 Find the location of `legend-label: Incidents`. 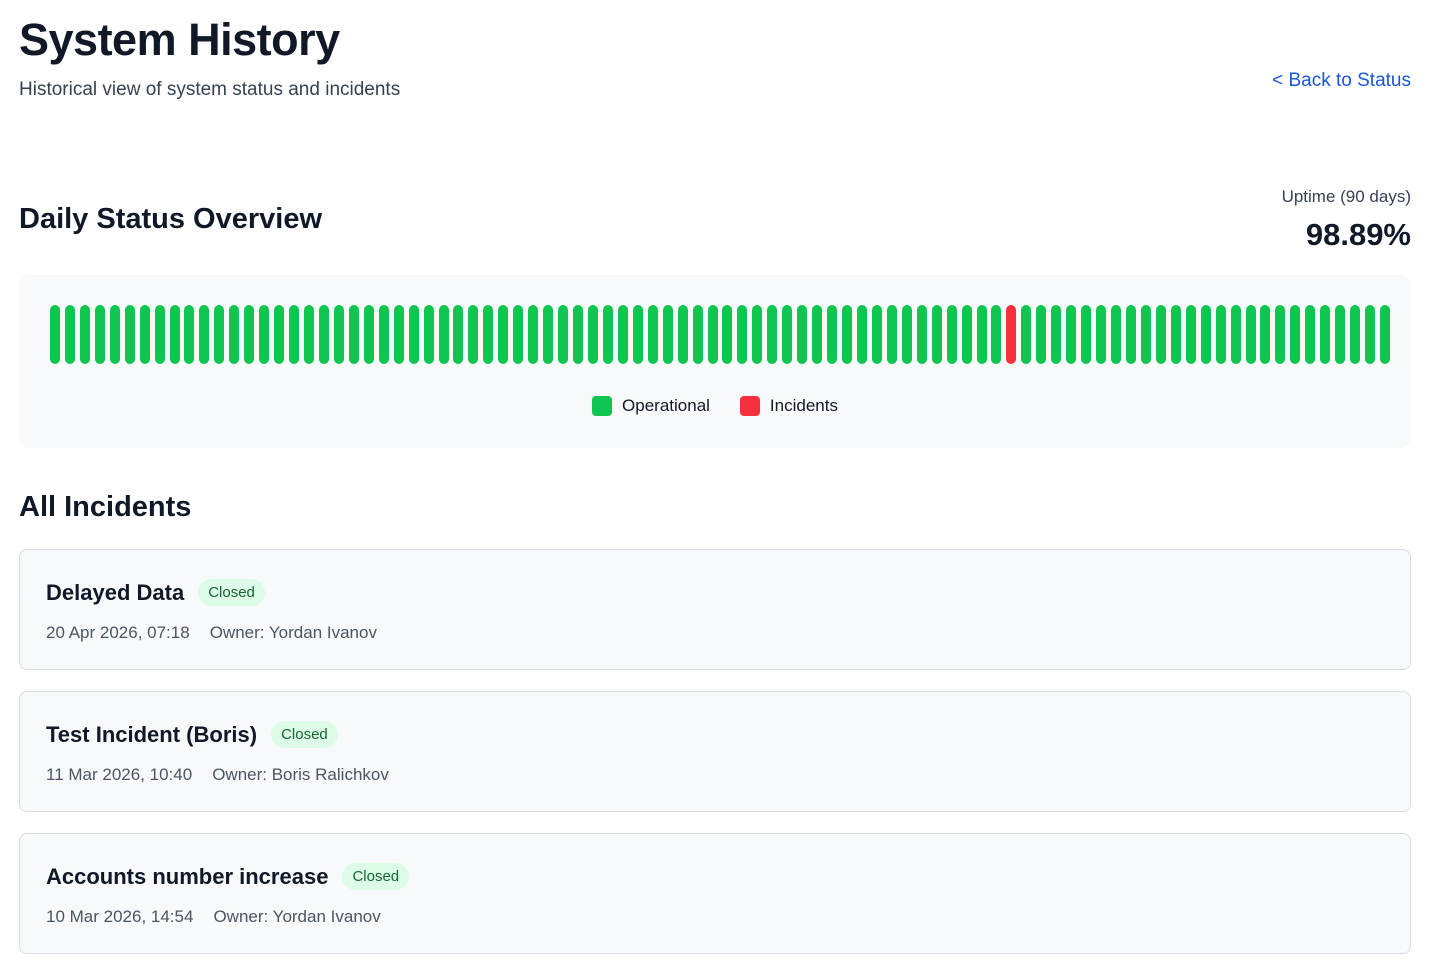

legend-label: Incidents is located at coordinates (803, 405).